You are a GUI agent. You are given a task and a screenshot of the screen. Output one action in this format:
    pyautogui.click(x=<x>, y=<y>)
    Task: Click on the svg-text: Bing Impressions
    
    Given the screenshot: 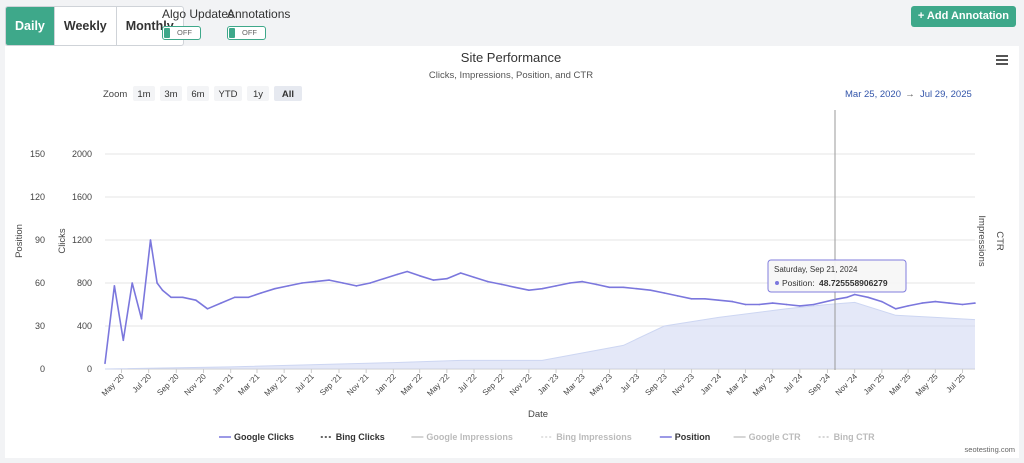 What is the action you would take?
    pyautogui.click(x=594, y=437)
    